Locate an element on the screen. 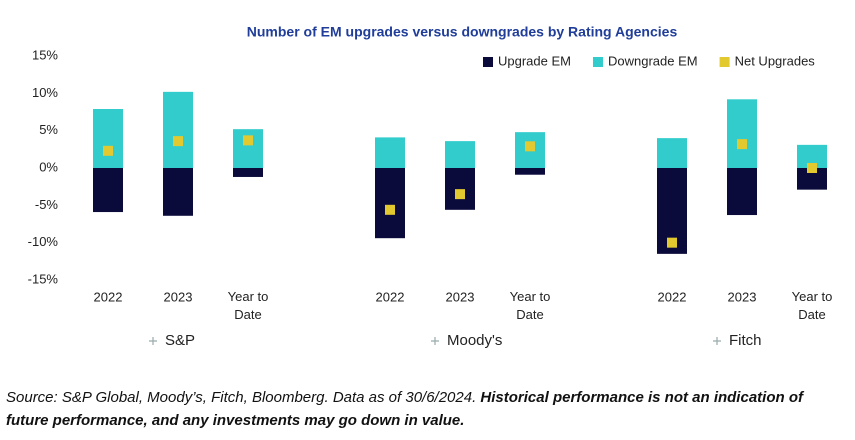 This screenshot has height=440, width=855. legend-label: Net Upgrades is located at coordinates (775, 60).